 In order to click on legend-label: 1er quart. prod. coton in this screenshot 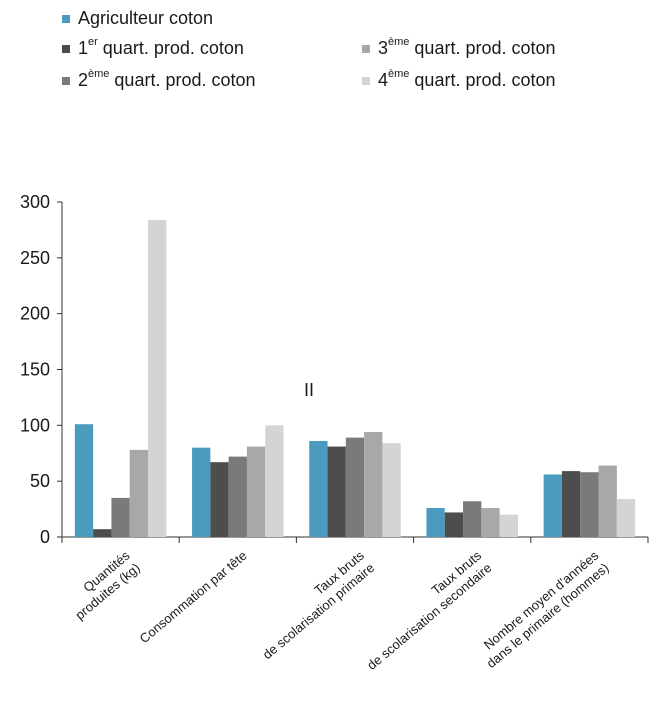, I will do `click(161, 47)`.